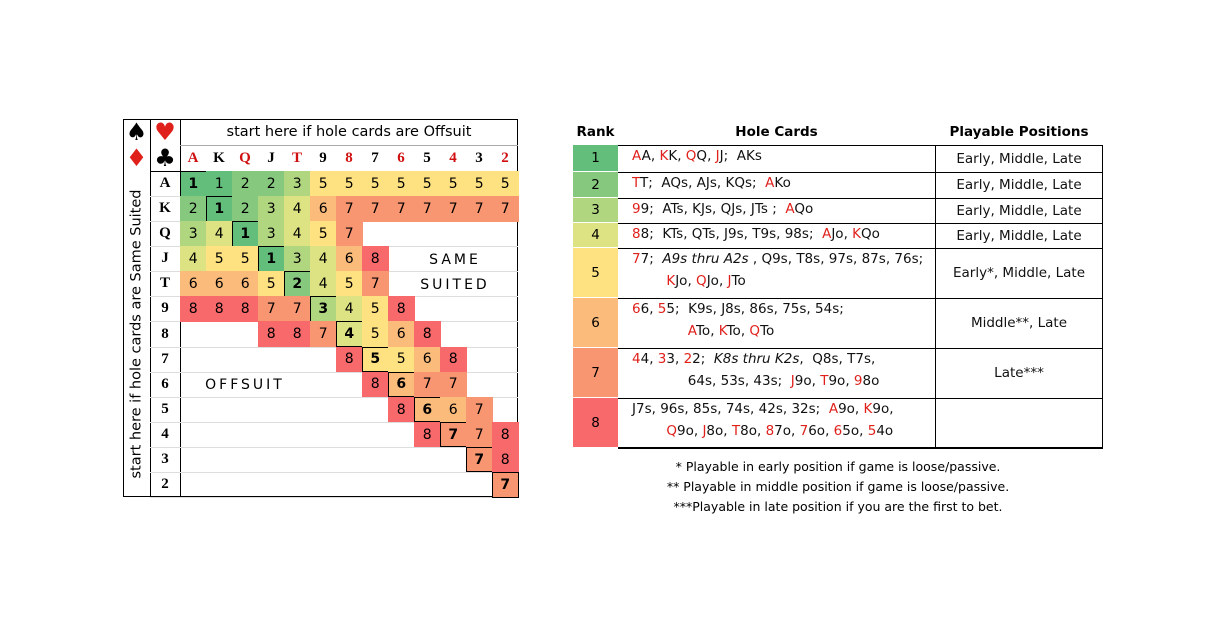 The height and width of the screenshot is (630, 1230). What do you see at coordinates (595, 185) in the screenshot?
I see `rank-cell: 2` at bounding box center [595, 185].